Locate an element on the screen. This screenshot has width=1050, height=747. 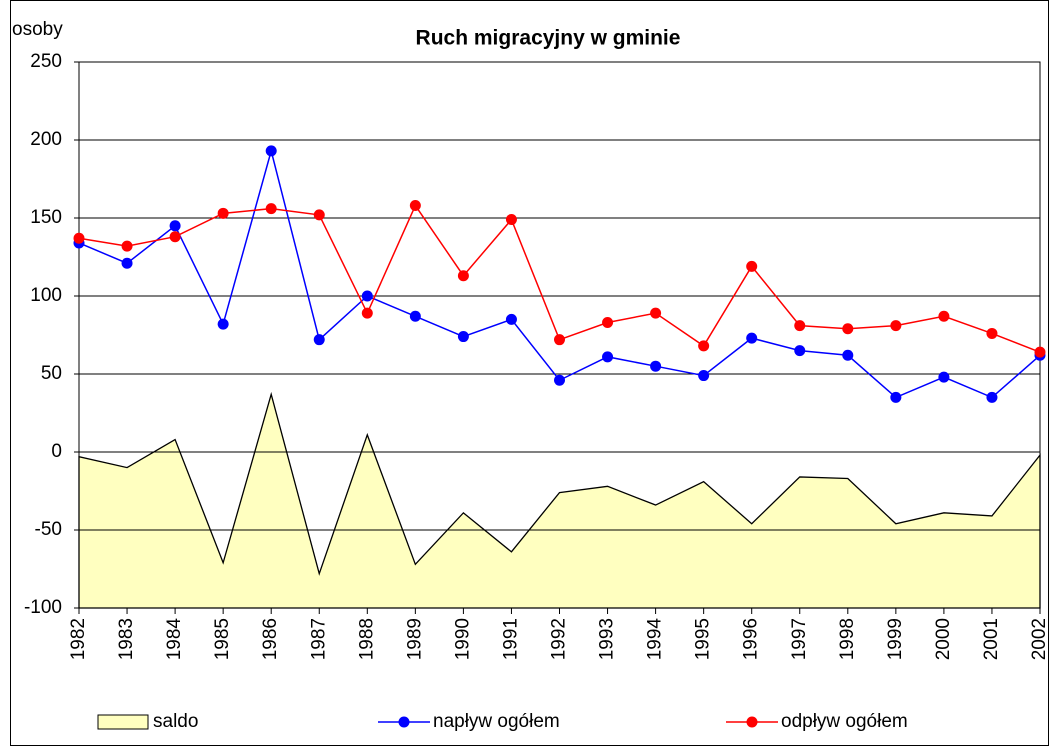
chart-title: Ruch migracyjny w gminie is located at coordinates (548, 38).